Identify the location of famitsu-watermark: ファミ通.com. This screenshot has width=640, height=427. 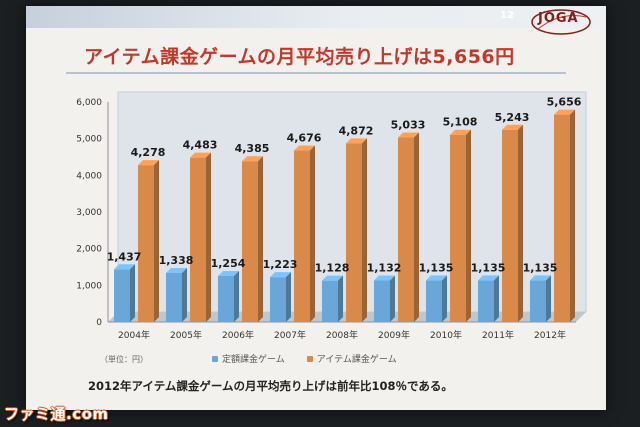
(56, 414).